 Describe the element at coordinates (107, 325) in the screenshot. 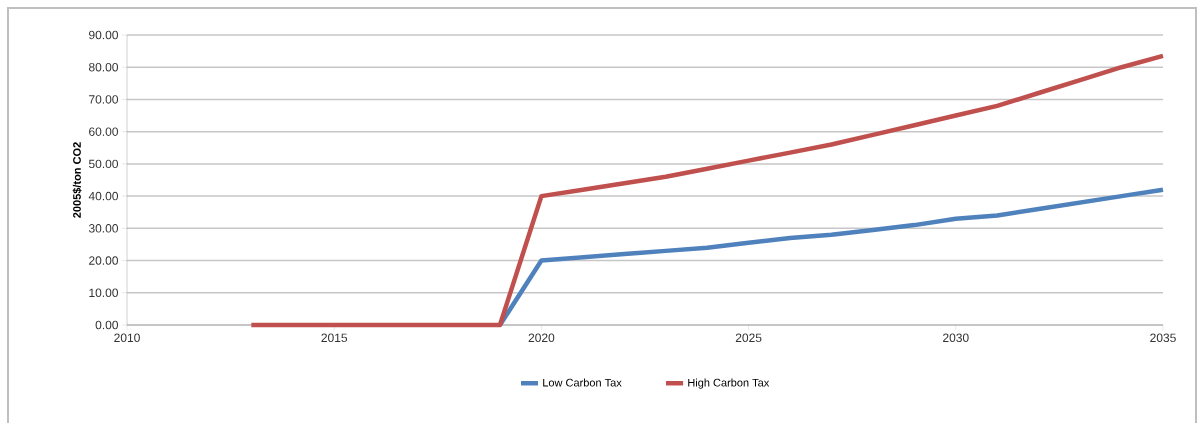

I see `y-tick-label: 0.00` at that location.